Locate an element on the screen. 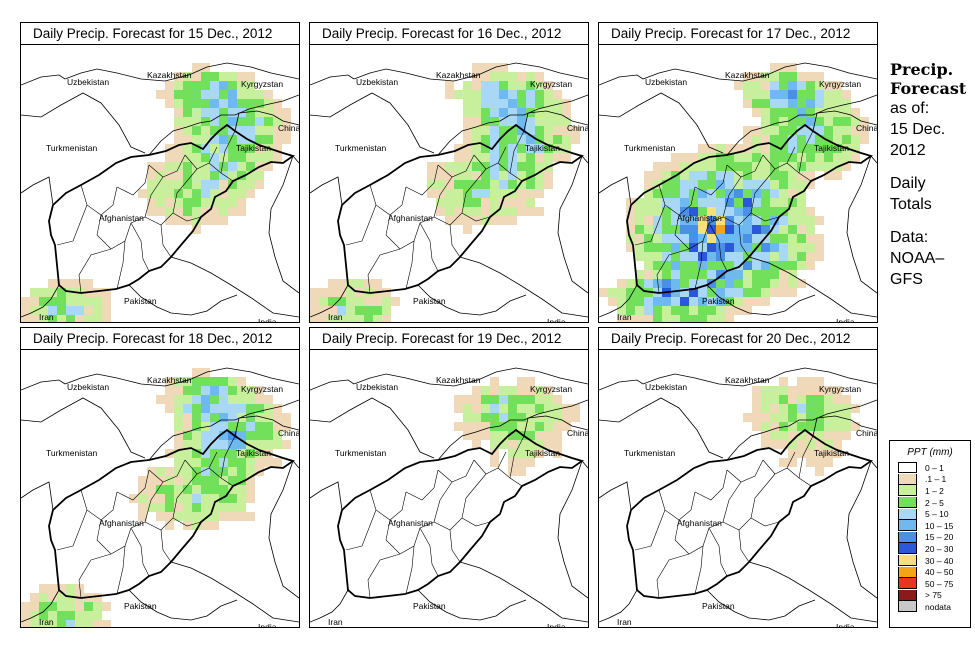  legend-title: PPT (mm) is located at coordinates (930, 452).